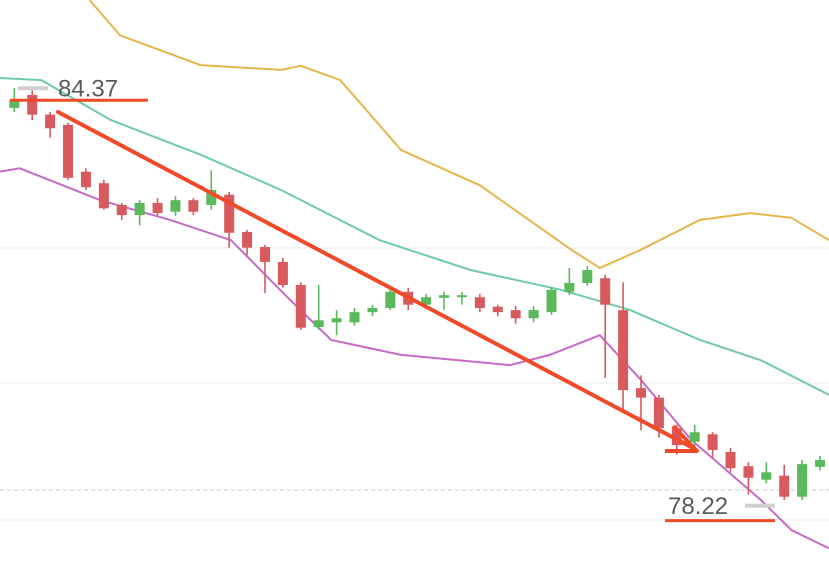 The width and height of the screenshot is (829, 570). What do you see at coordinates (698, 506) in the screenshot?
I see `price-label: 78.22` at bounding box center [698, 506].